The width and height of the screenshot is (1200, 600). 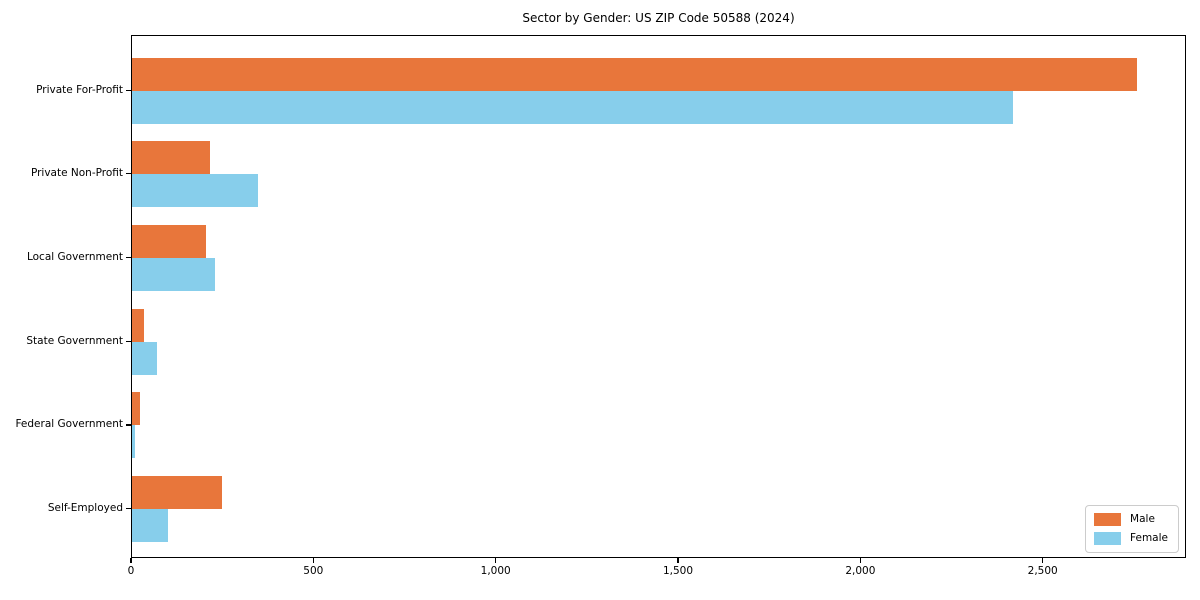 I want to click on y-axis-label-5: Self-Employed, so click(x=85, y=508).